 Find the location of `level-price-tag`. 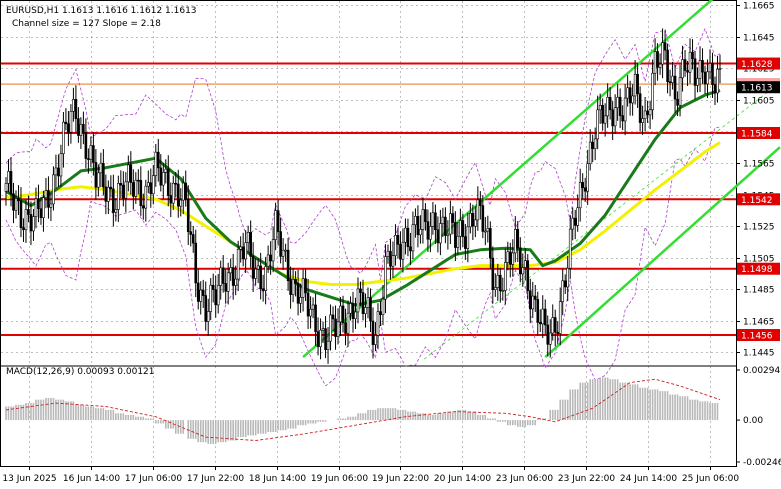

level-price-tag is located at coordinates (758, 268).